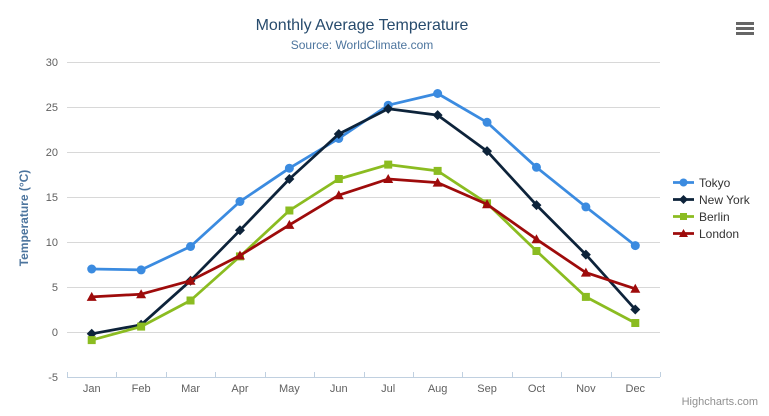 This screenshot has height=416, width=769. I want to click on credits-link: Highcharts.com, so click(719, 402).